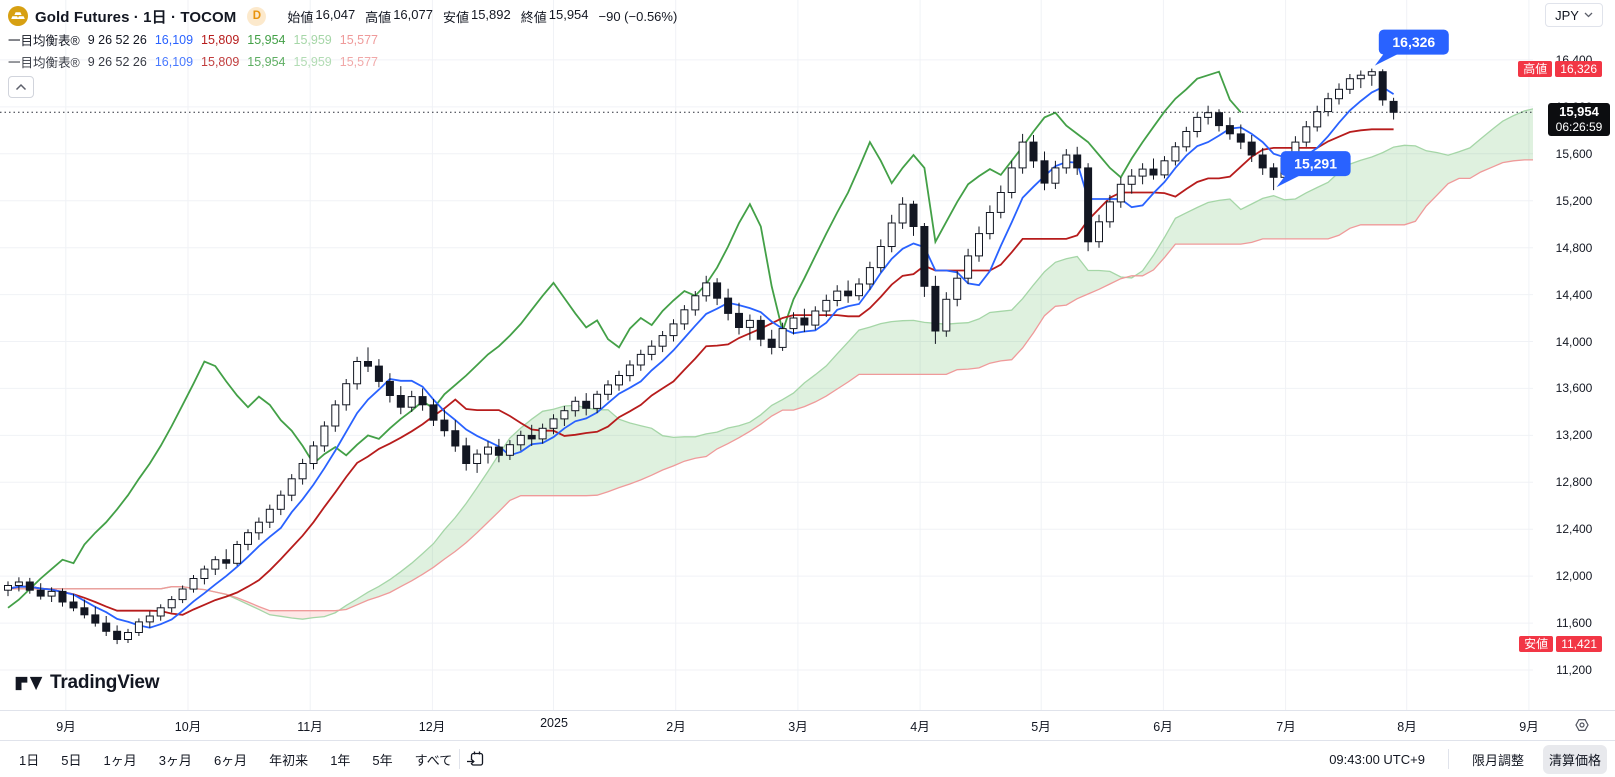 This screenshot has width=1615, height=777. What do you see at coordinates (798, 727) in the screenshot?
I see `time-axis-label: 3月` at bounding box center [798, 727].